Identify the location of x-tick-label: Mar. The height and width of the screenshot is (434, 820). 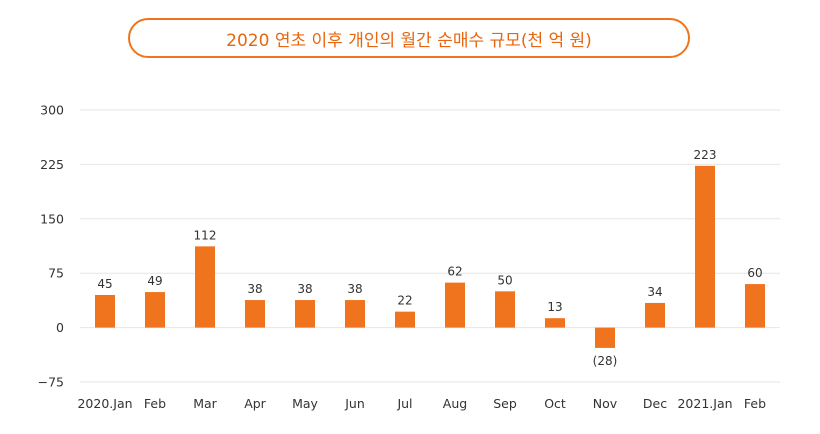
(205, 403).